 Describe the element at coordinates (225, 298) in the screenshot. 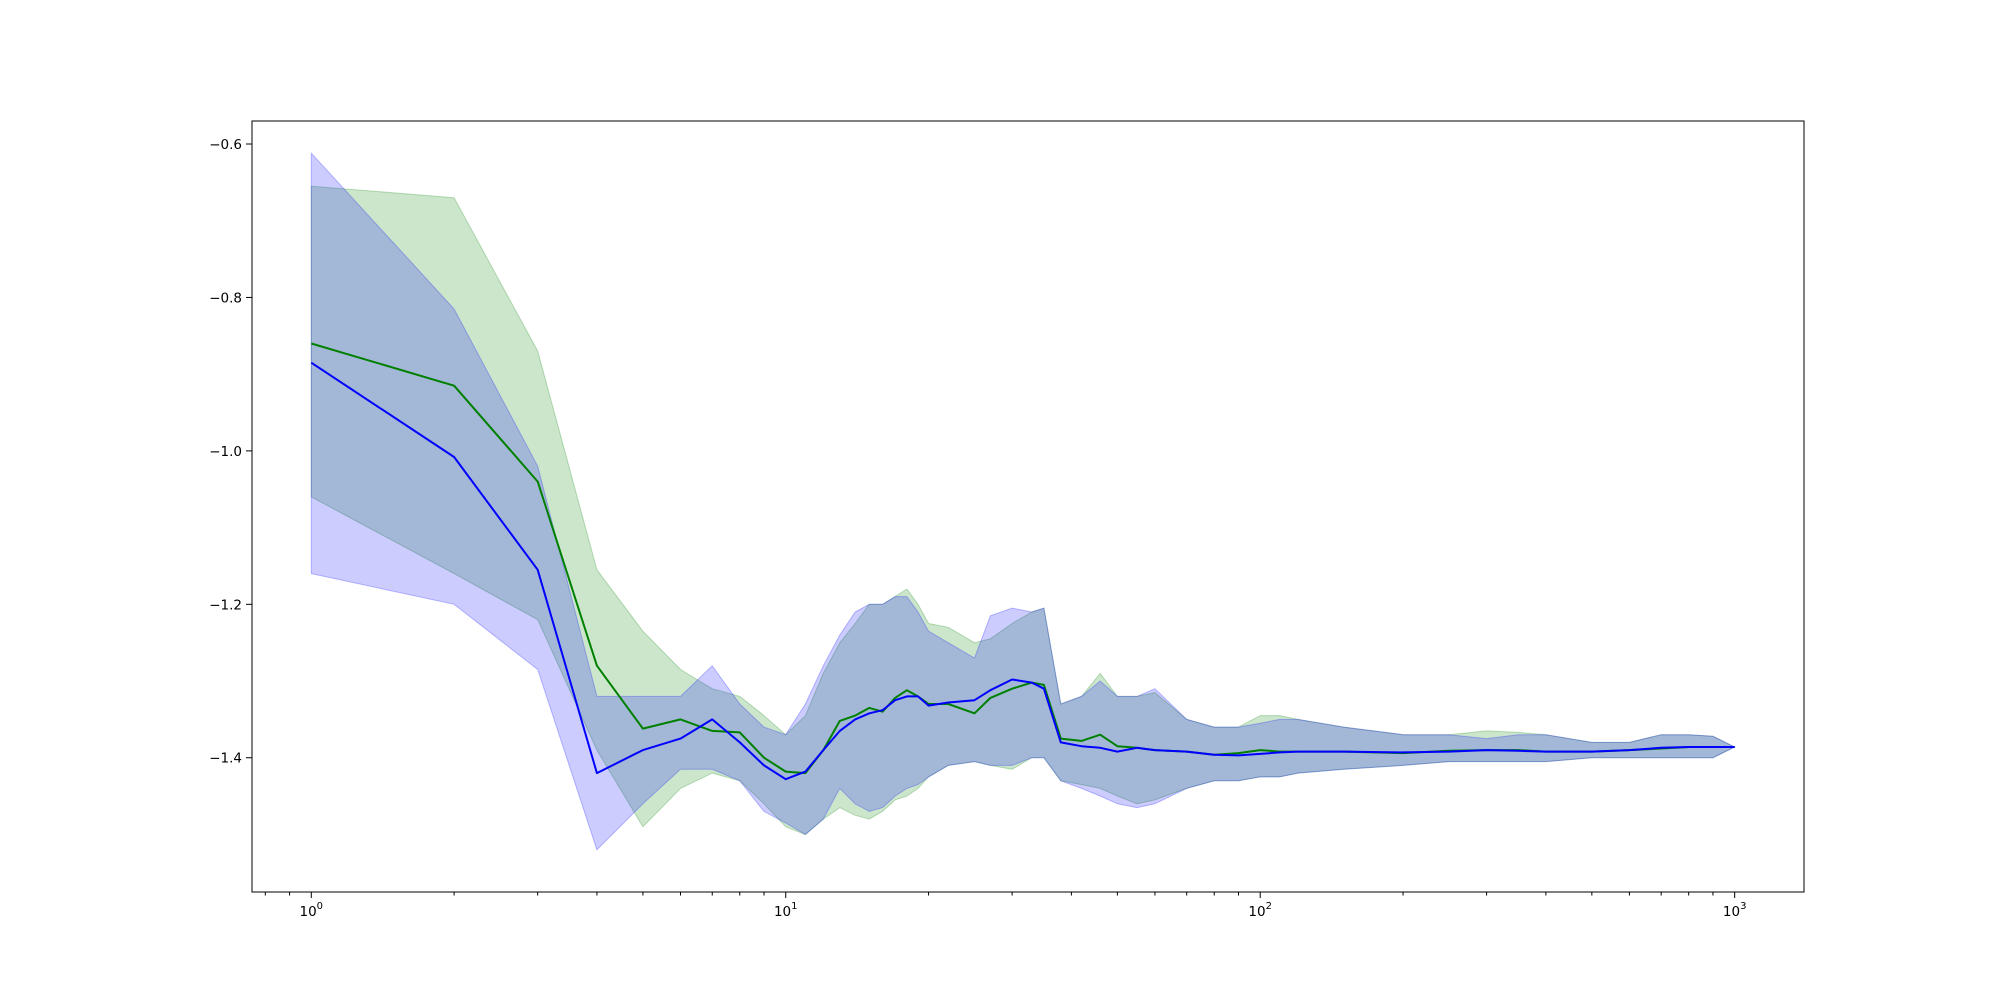

I see `y-tick-label: −0.8` at that location.